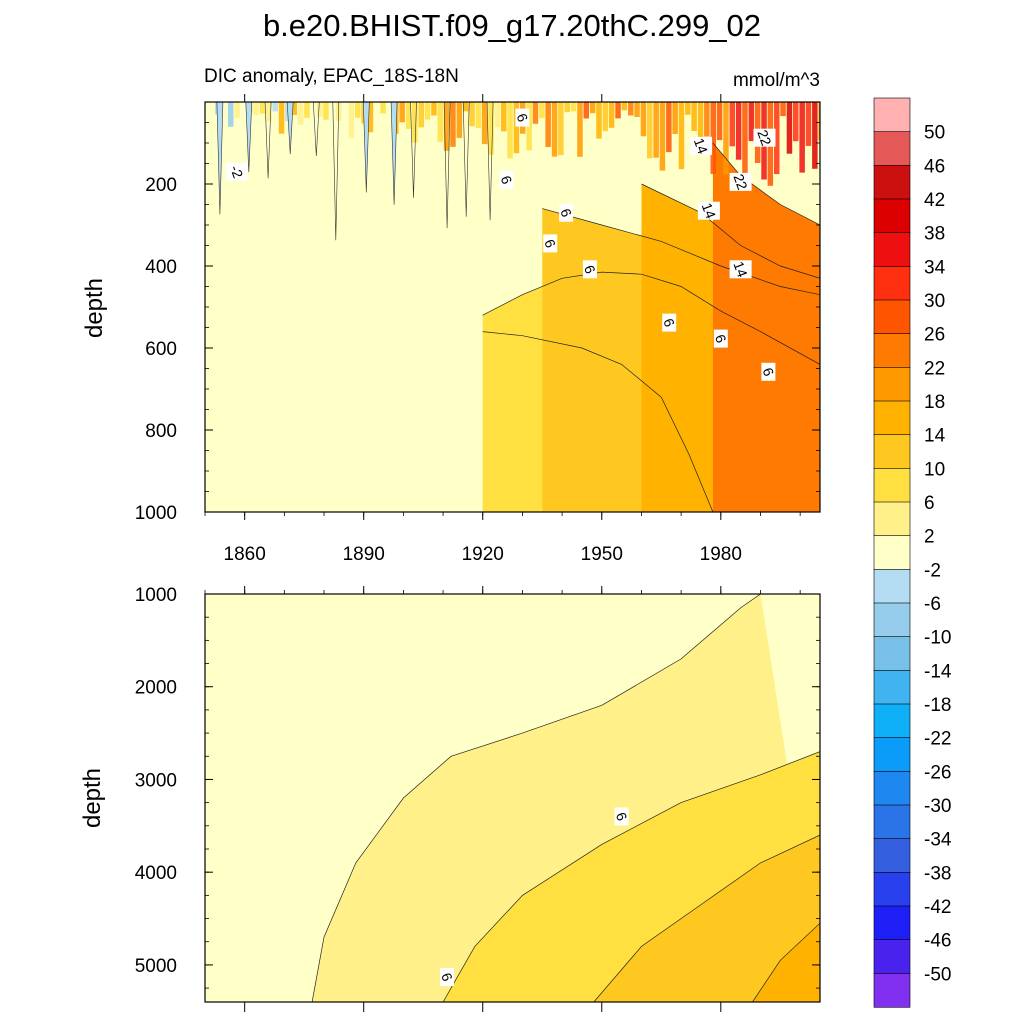 This screenshot has height=1024, width=1024. Describe the element at coordinates (934, 469) in the screenshot. I see `colorbar-label: 10` at that location.